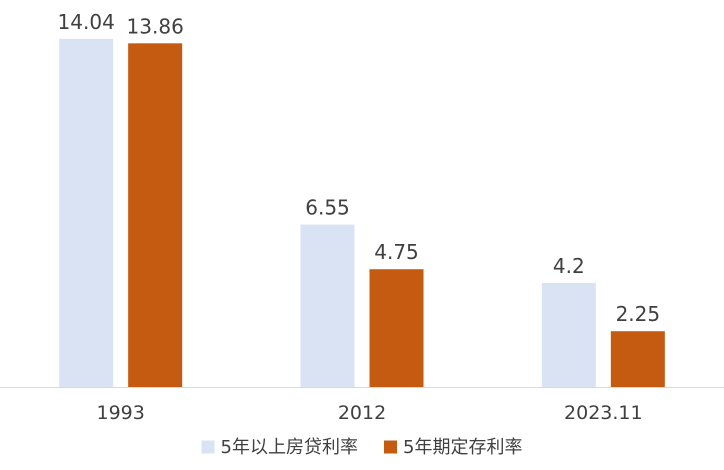 The width and height of the screenshot is (724, 470). I want to click on x-tick-label: 2023.11, so click(603, 413).